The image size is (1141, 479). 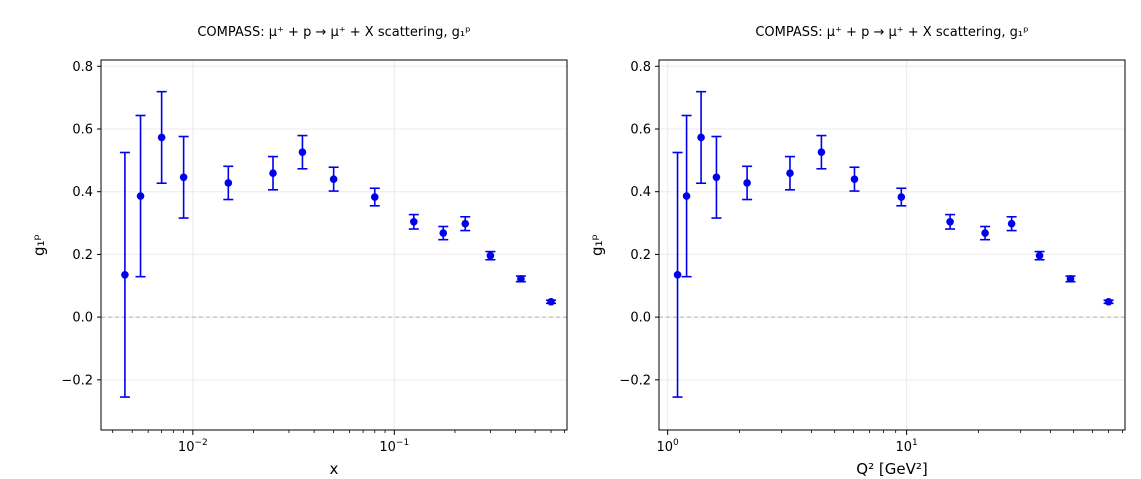 What do you see at coordinates (394, 446) in the screenshot?
I see `x-tick-label: 10⁻¹` at bounding box center [394, 446].